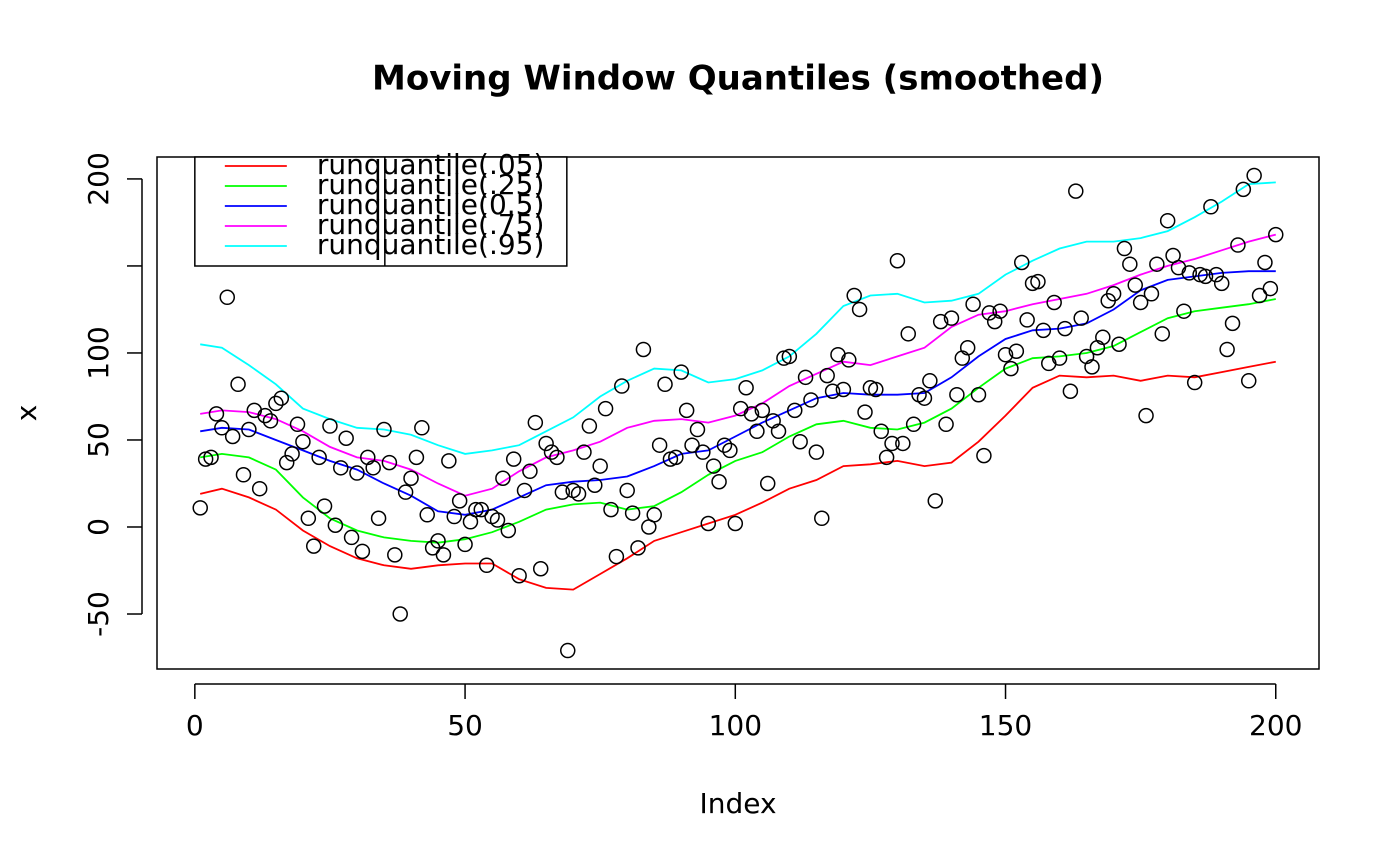  What do you see at coordinates (1005, 725) in the screenshot?
I see `x-tick-label: 150` at bounding box center [1005, 725].